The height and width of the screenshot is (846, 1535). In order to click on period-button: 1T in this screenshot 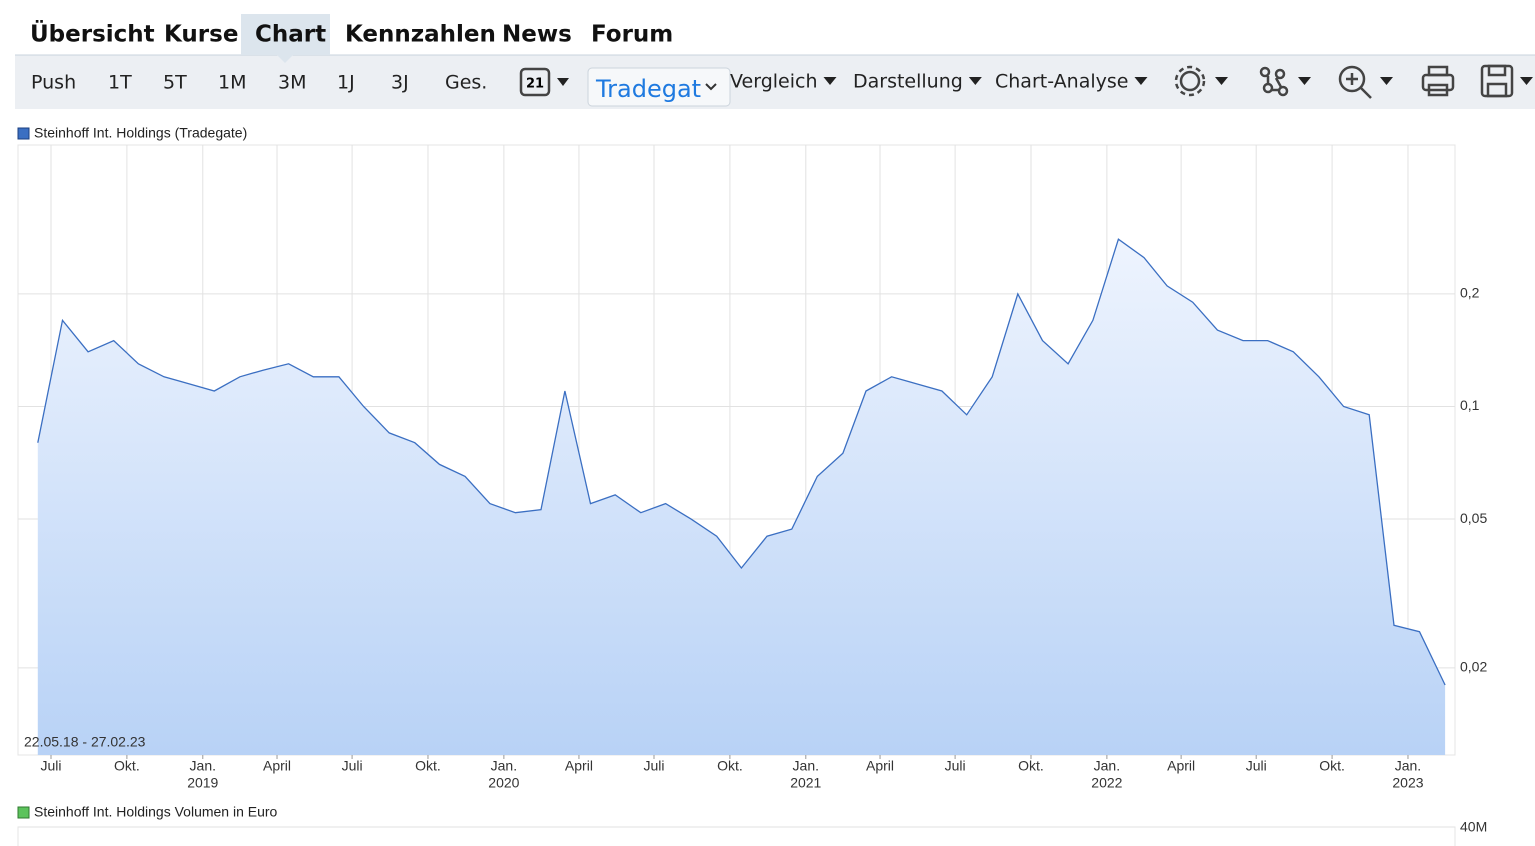, I will do `click(120, 83)`.